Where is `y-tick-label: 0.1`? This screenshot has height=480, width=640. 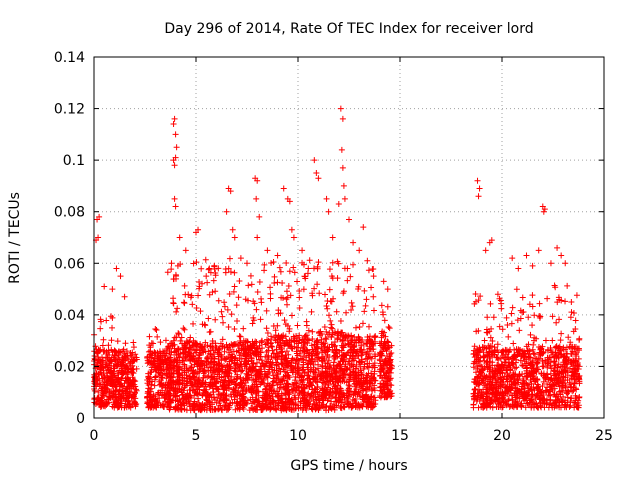 y-tick-label: 0.1 is located at coordinates (74, 161).